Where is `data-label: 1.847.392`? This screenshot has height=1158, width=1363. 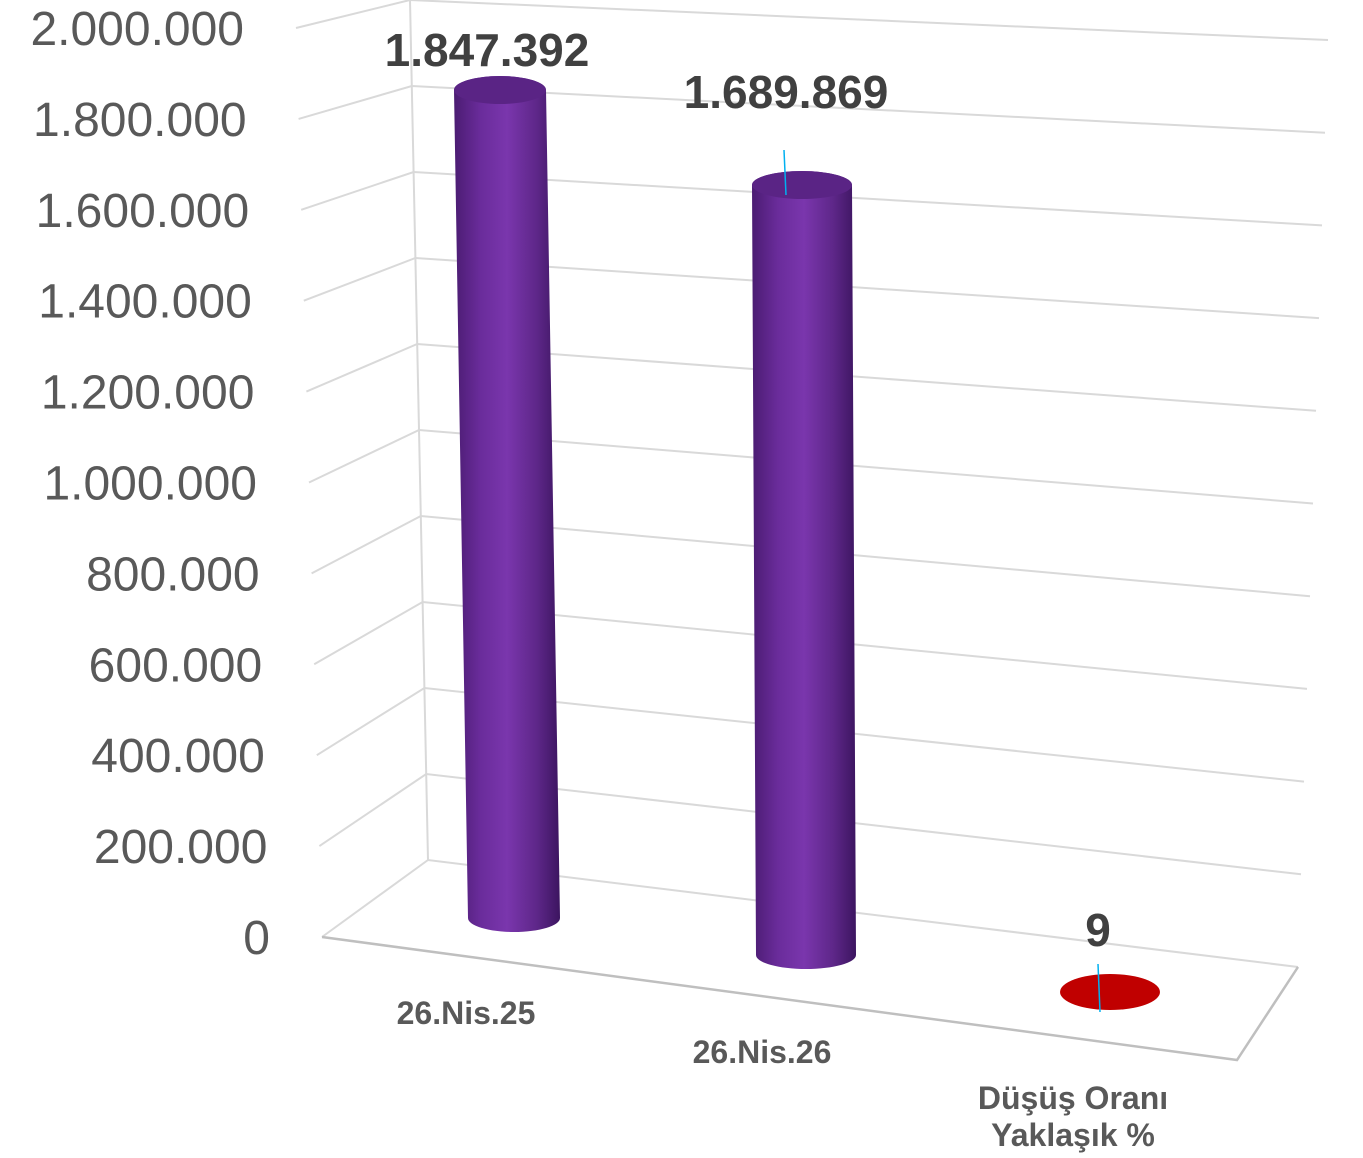
data-label: 1.847.392 is located at coordinates (487, 50).